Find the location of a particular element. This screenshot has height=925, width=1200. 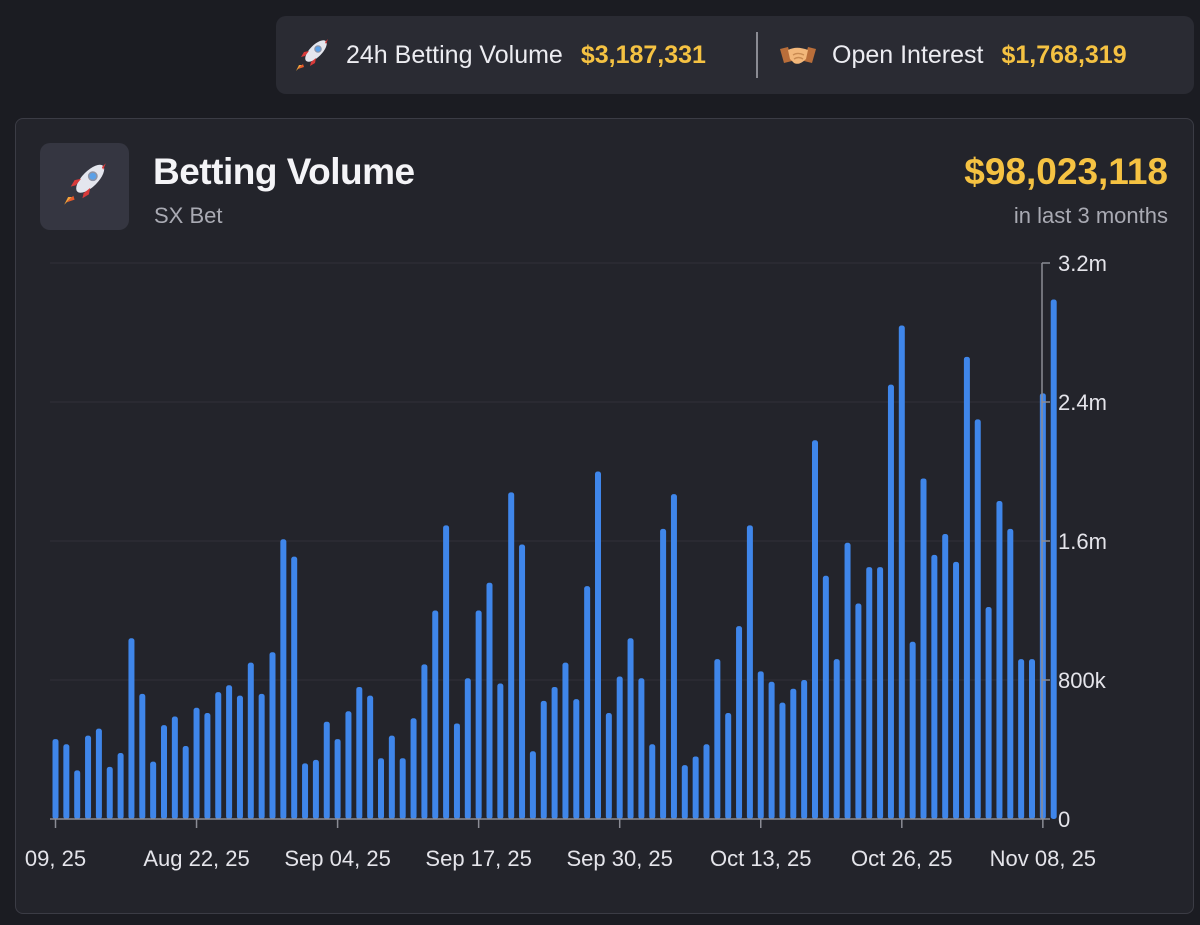

x-tick-label: Nov 08, 25 is located at coordinates (1043, 858).